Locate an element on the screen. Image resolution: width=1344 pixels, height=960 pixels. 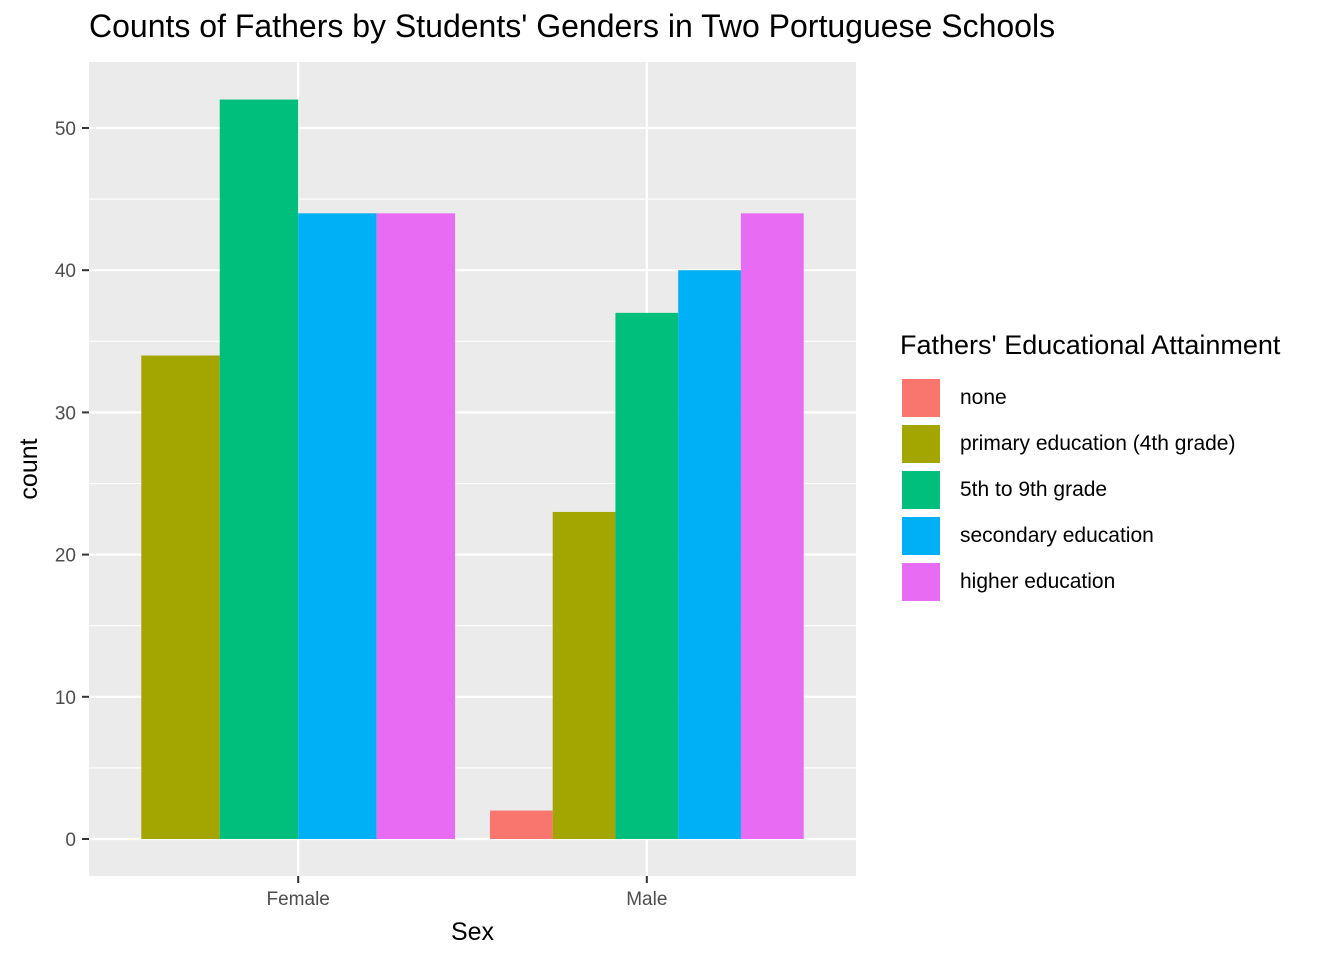
legend-item: higher education is located at coordinates (1090, 582).